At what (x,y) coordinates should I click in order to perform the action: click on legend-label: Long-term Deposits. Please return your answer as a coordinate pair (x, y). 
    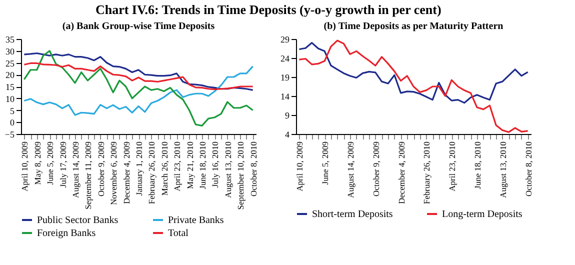
    Looking at the image, I should click on (482, 214).